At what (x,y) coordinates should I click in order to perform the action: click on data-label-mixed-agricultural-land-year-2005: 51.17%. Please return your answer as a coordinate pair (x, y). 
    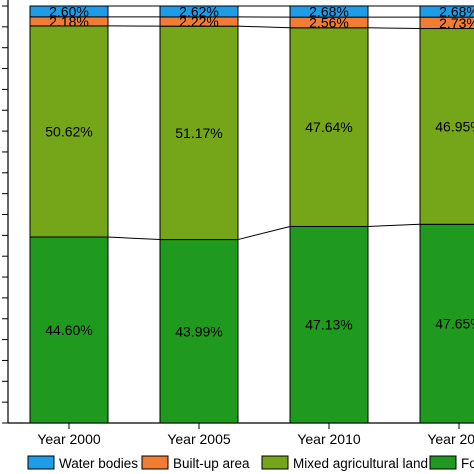
    Looking at the image, I should click on (198, 133).